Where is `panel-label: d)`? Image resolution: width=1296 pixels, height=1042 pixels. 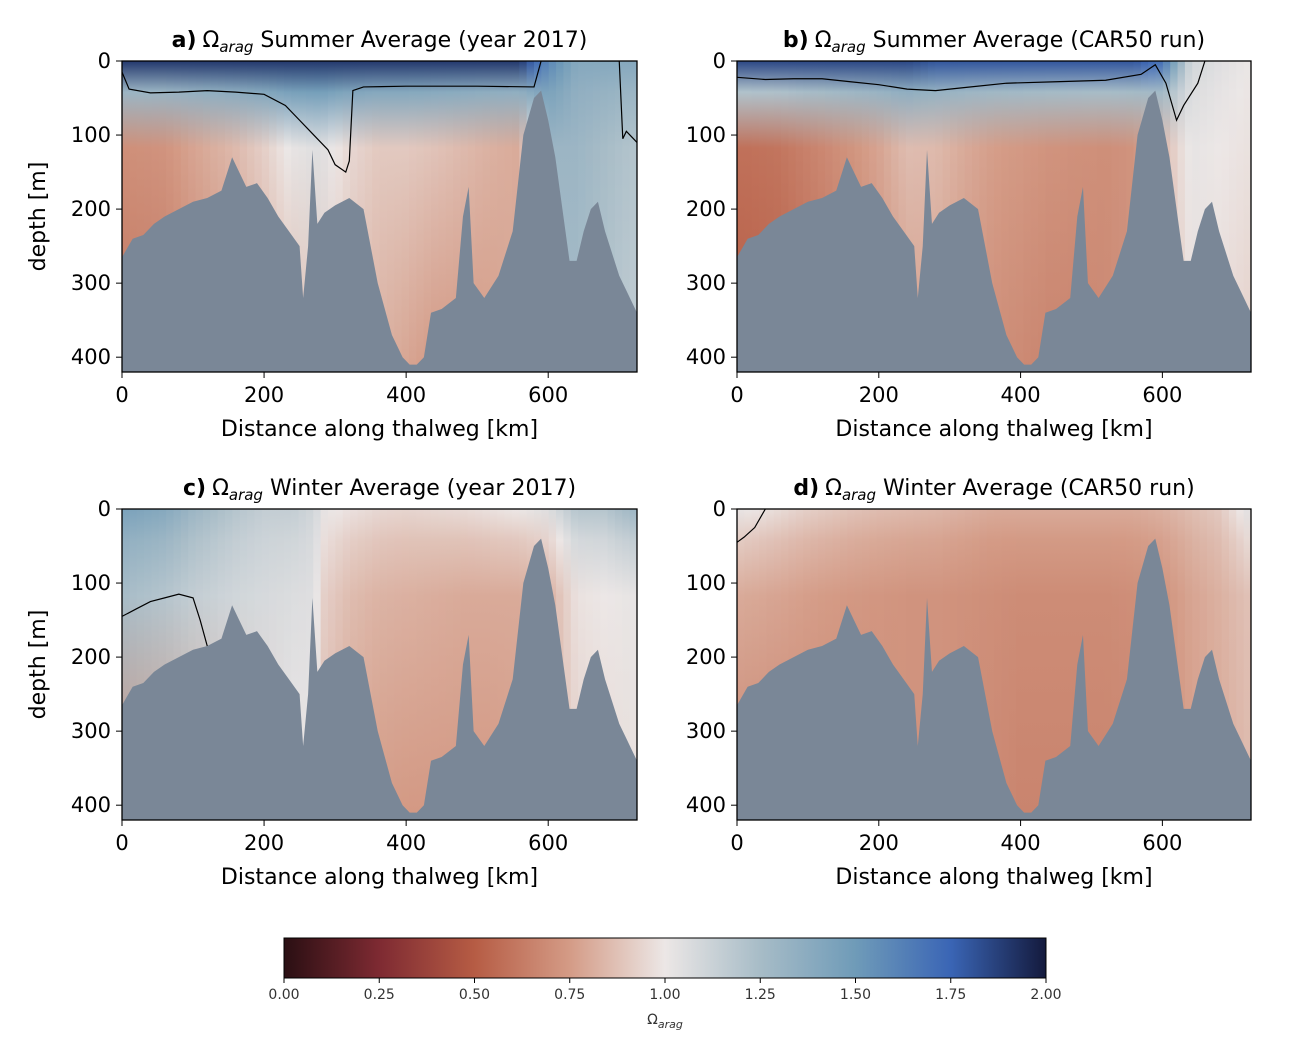
panel-label: d) is located at coordinates (806, 488).